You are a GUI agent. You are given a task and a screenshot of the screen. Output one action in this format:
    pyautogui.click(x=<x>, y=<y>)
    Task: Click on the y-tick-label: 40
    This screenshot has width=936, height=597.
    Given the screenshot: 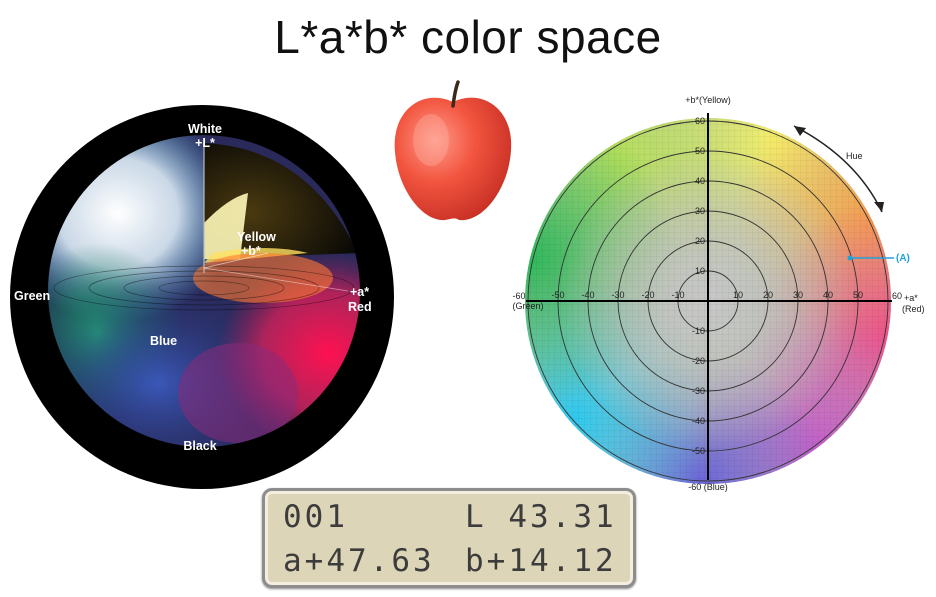 What is the action you would take?
    pyautogui.click(x=700, y=181)
    